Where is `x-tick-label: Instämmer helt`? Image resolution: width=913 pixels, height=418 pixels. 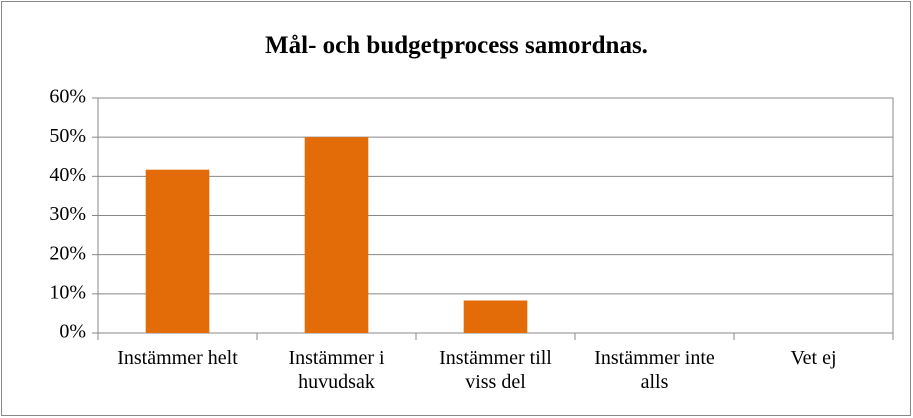
x-tick-label: Instämmer helt is located at coordinates (177, 358).